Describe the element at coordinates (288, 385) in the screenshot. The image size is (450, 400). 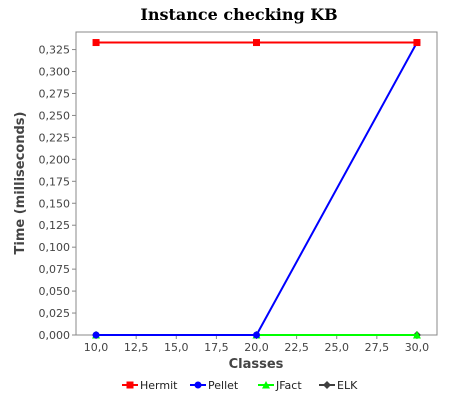
I see `legend-label-jfact: JFact` at that location.